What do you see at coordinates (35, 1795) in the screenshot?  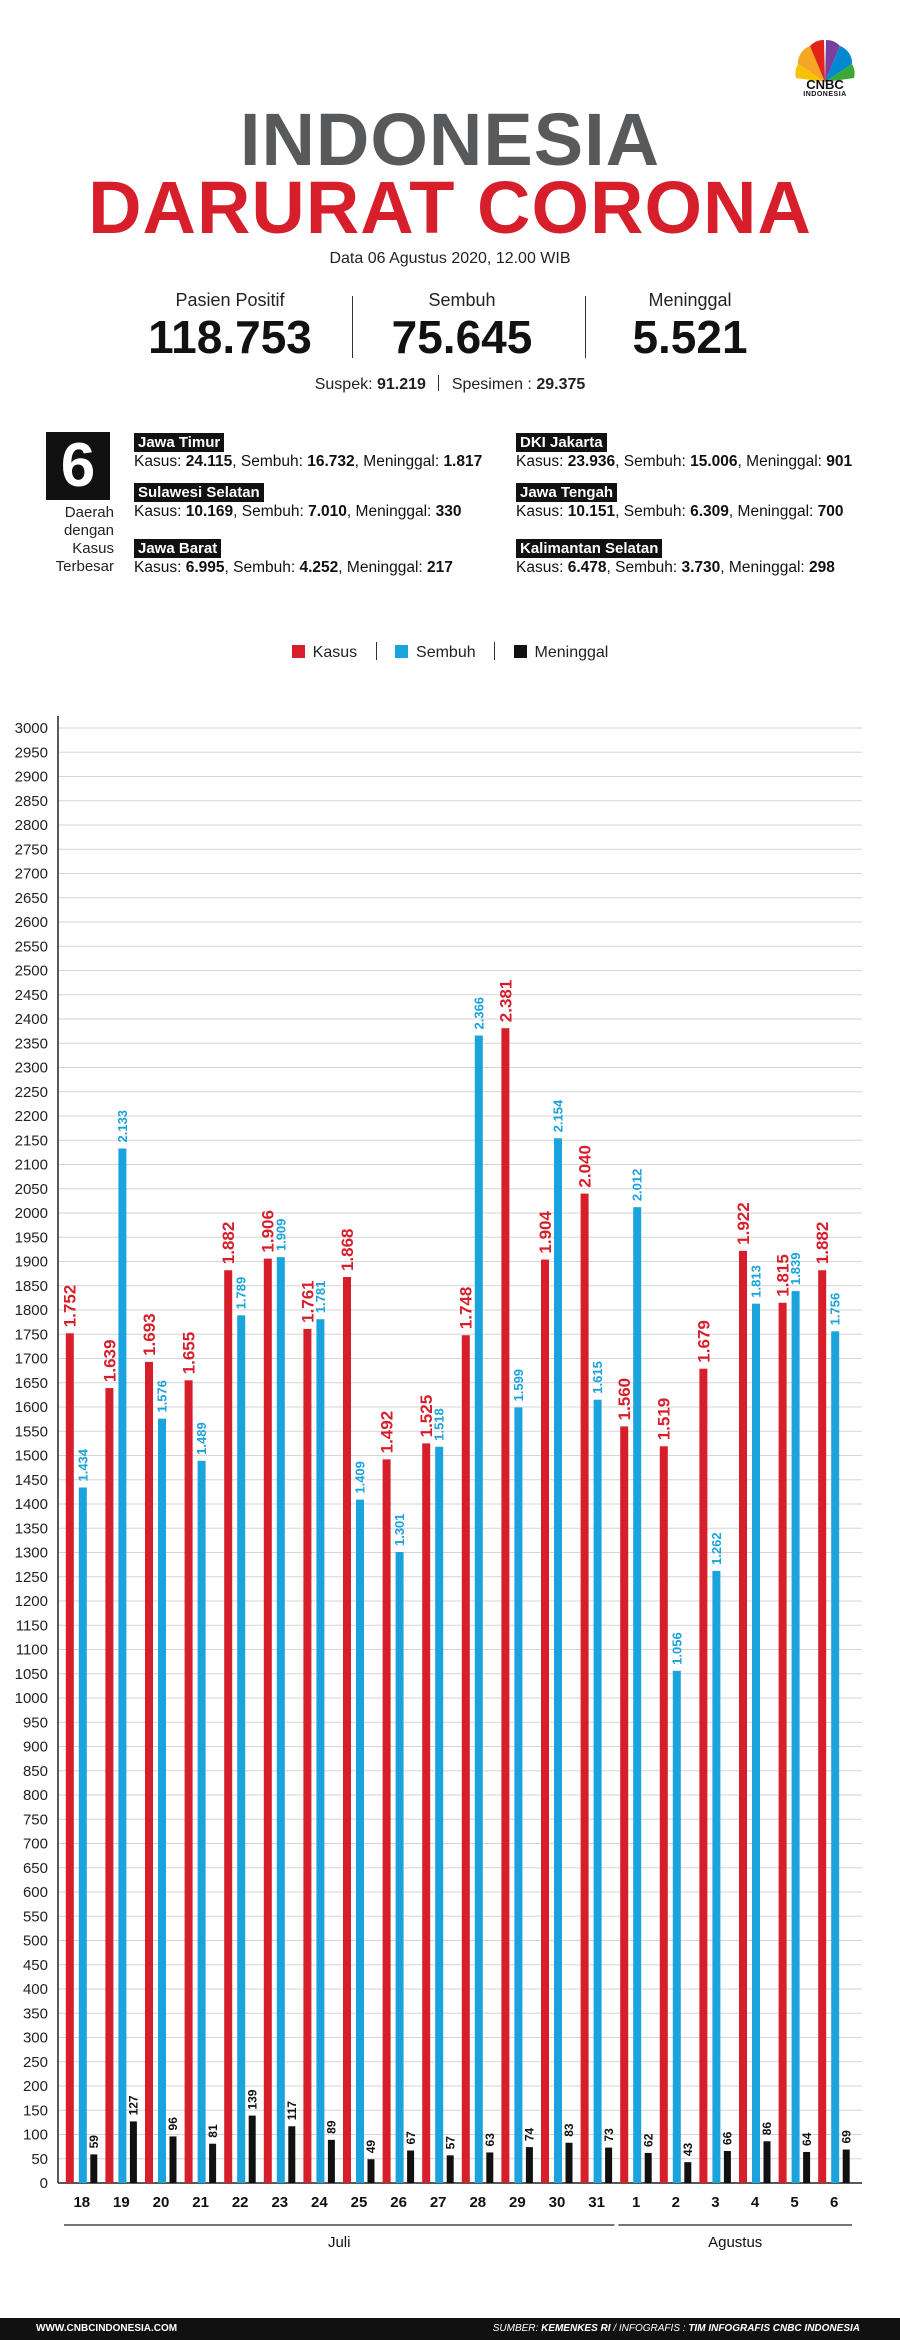 I see `y-tick-label: 800` at bounding box center [35, 1795].